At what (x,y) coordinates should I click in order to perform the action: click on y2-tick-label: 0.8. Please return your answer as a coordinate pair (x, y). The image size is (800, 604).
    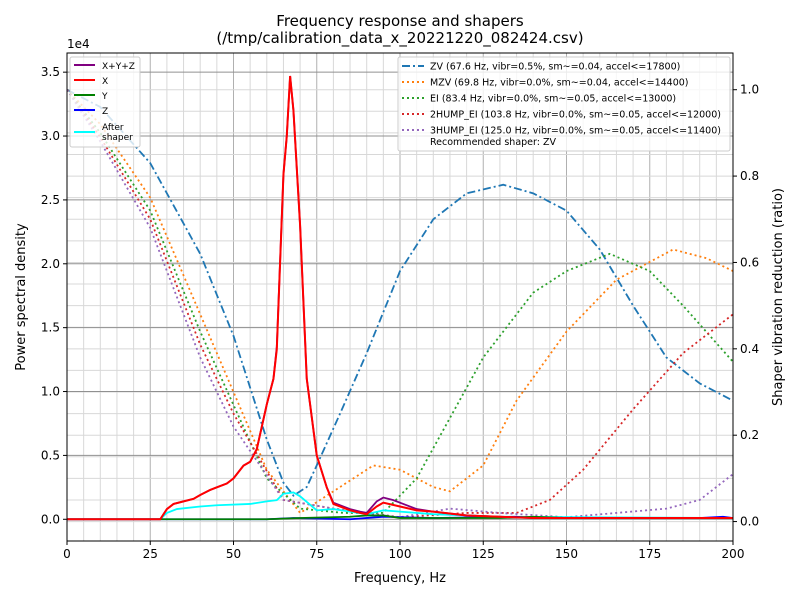
    Looking at the image, I should click on (749, 176).